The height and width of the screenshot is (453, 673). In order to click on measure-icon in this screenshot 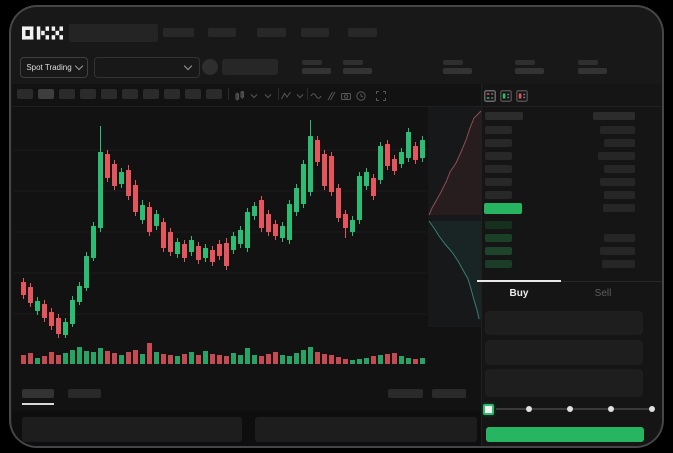, I will do `click(331, 95)`.